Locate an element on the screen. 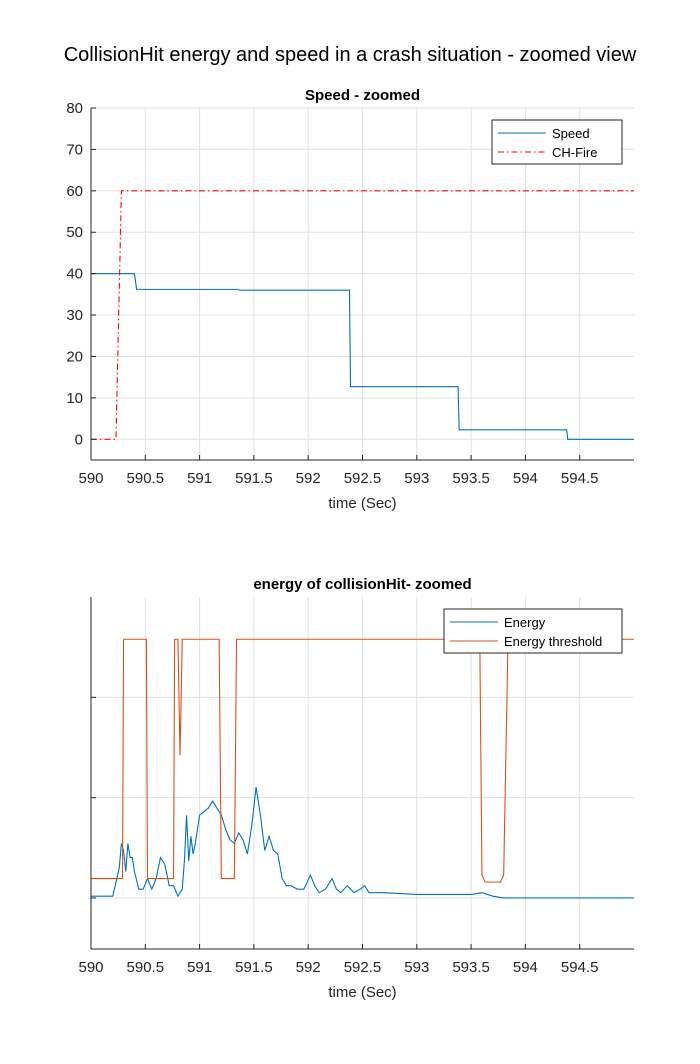 Image resolution: width=700 pixels, height=1064 pixels. y-tick-label: 0 is located at coordinates (79, 439).